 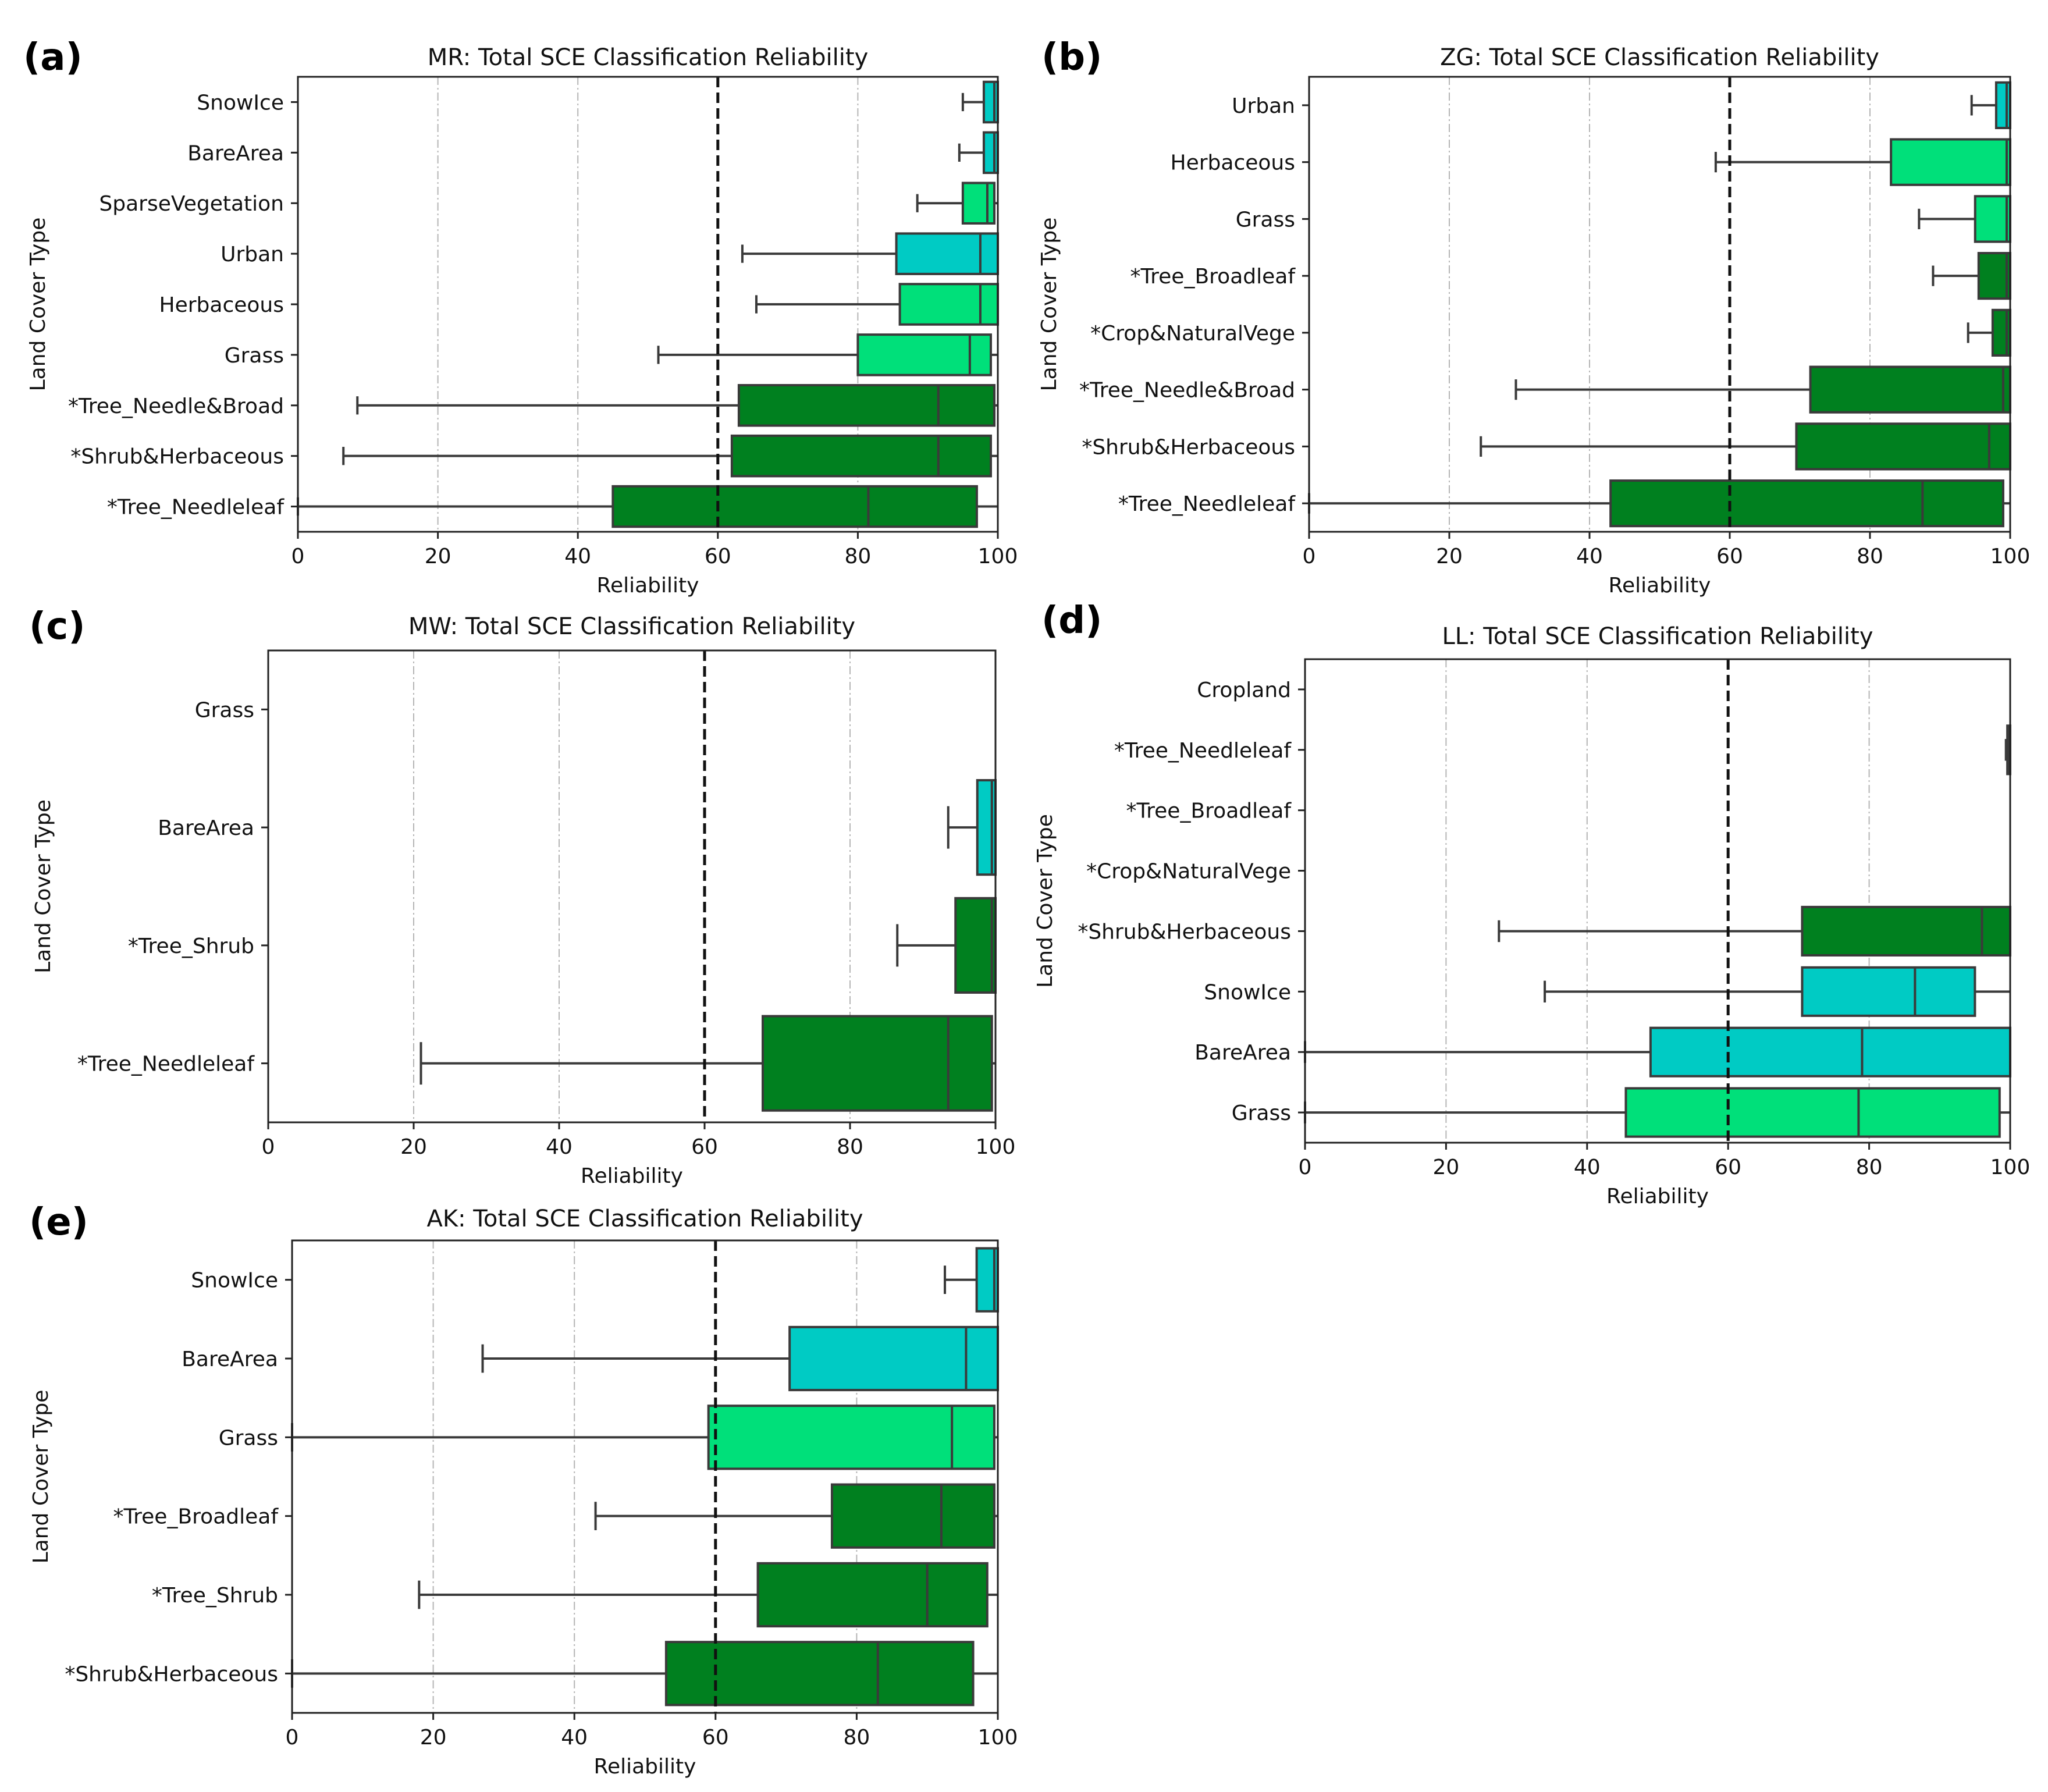 I want to click on box-*Crop&NaturalVege, so click(x=1989, y=332).